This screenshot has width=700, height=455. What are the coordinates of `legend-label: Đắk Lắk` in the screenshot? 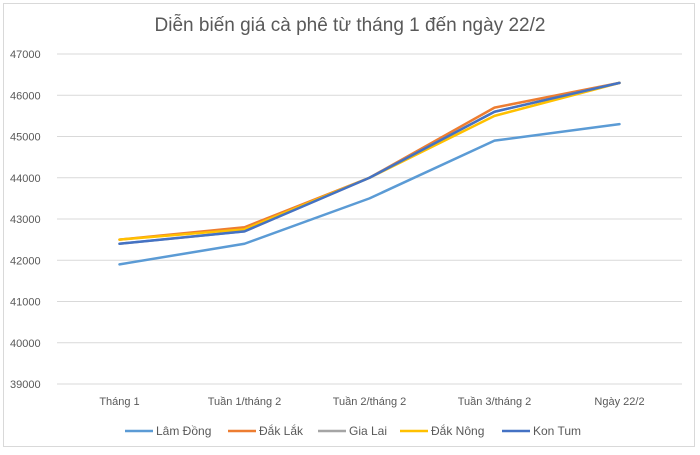 It's located at (281, 430).